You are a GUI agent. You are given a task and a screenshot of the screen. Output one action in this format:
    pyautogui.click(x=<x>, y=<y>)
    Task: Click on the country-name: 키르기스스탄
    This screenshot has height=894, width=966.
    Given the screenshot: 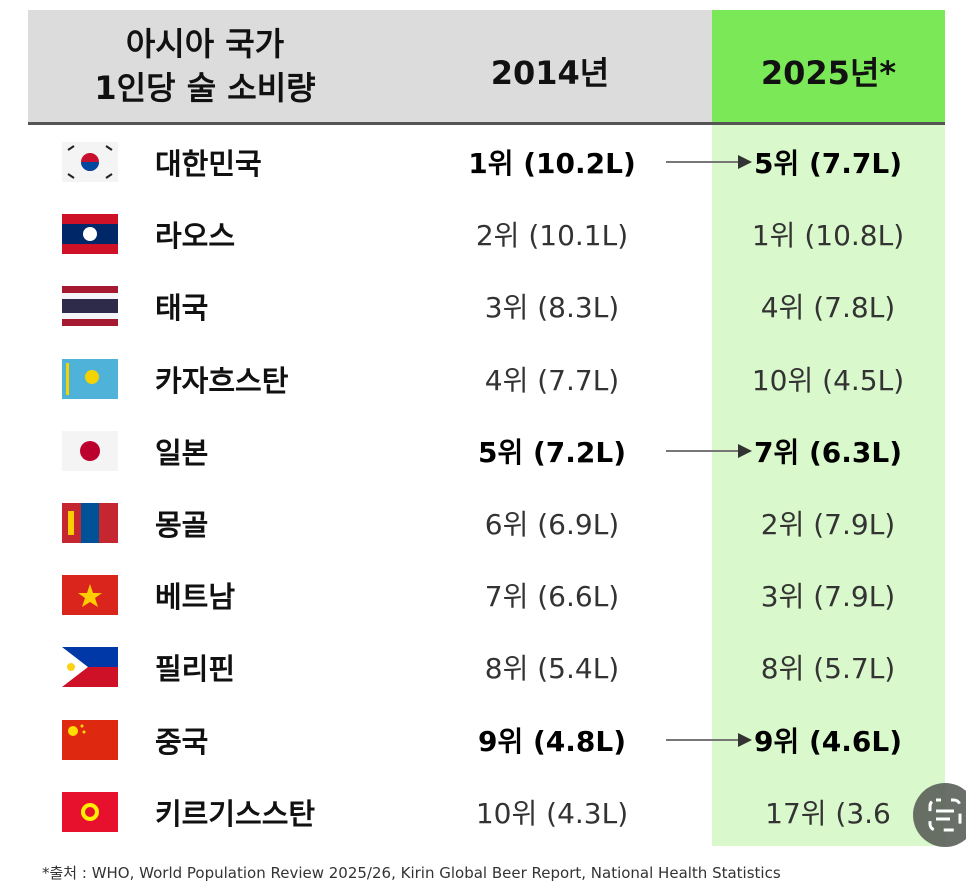 What is the action you would take?
    pyautogui.click(x=235, y=813)
    